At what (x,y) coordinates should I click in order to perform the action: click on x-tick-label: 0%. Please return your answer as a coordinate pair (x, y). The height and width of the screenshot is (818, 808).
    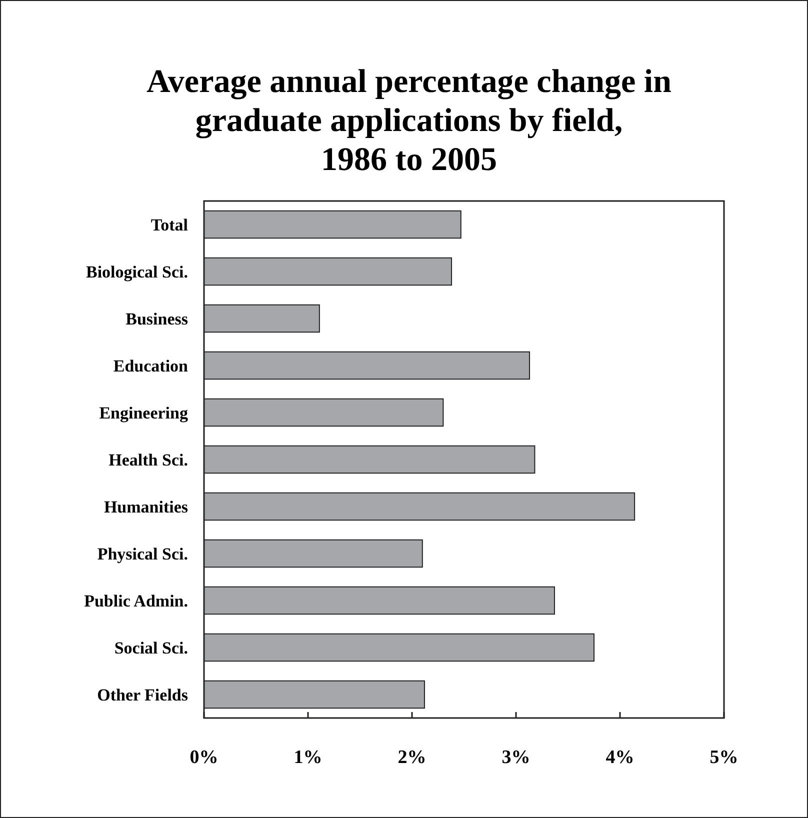
    Looking at the image, I should click on (204, 757).